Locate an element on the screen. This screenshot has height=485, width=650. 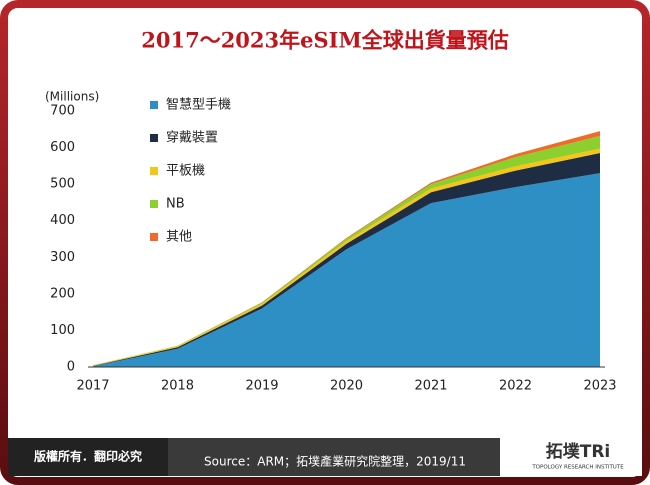
y-tick-label: 0 is located at coordinates (71, 367).